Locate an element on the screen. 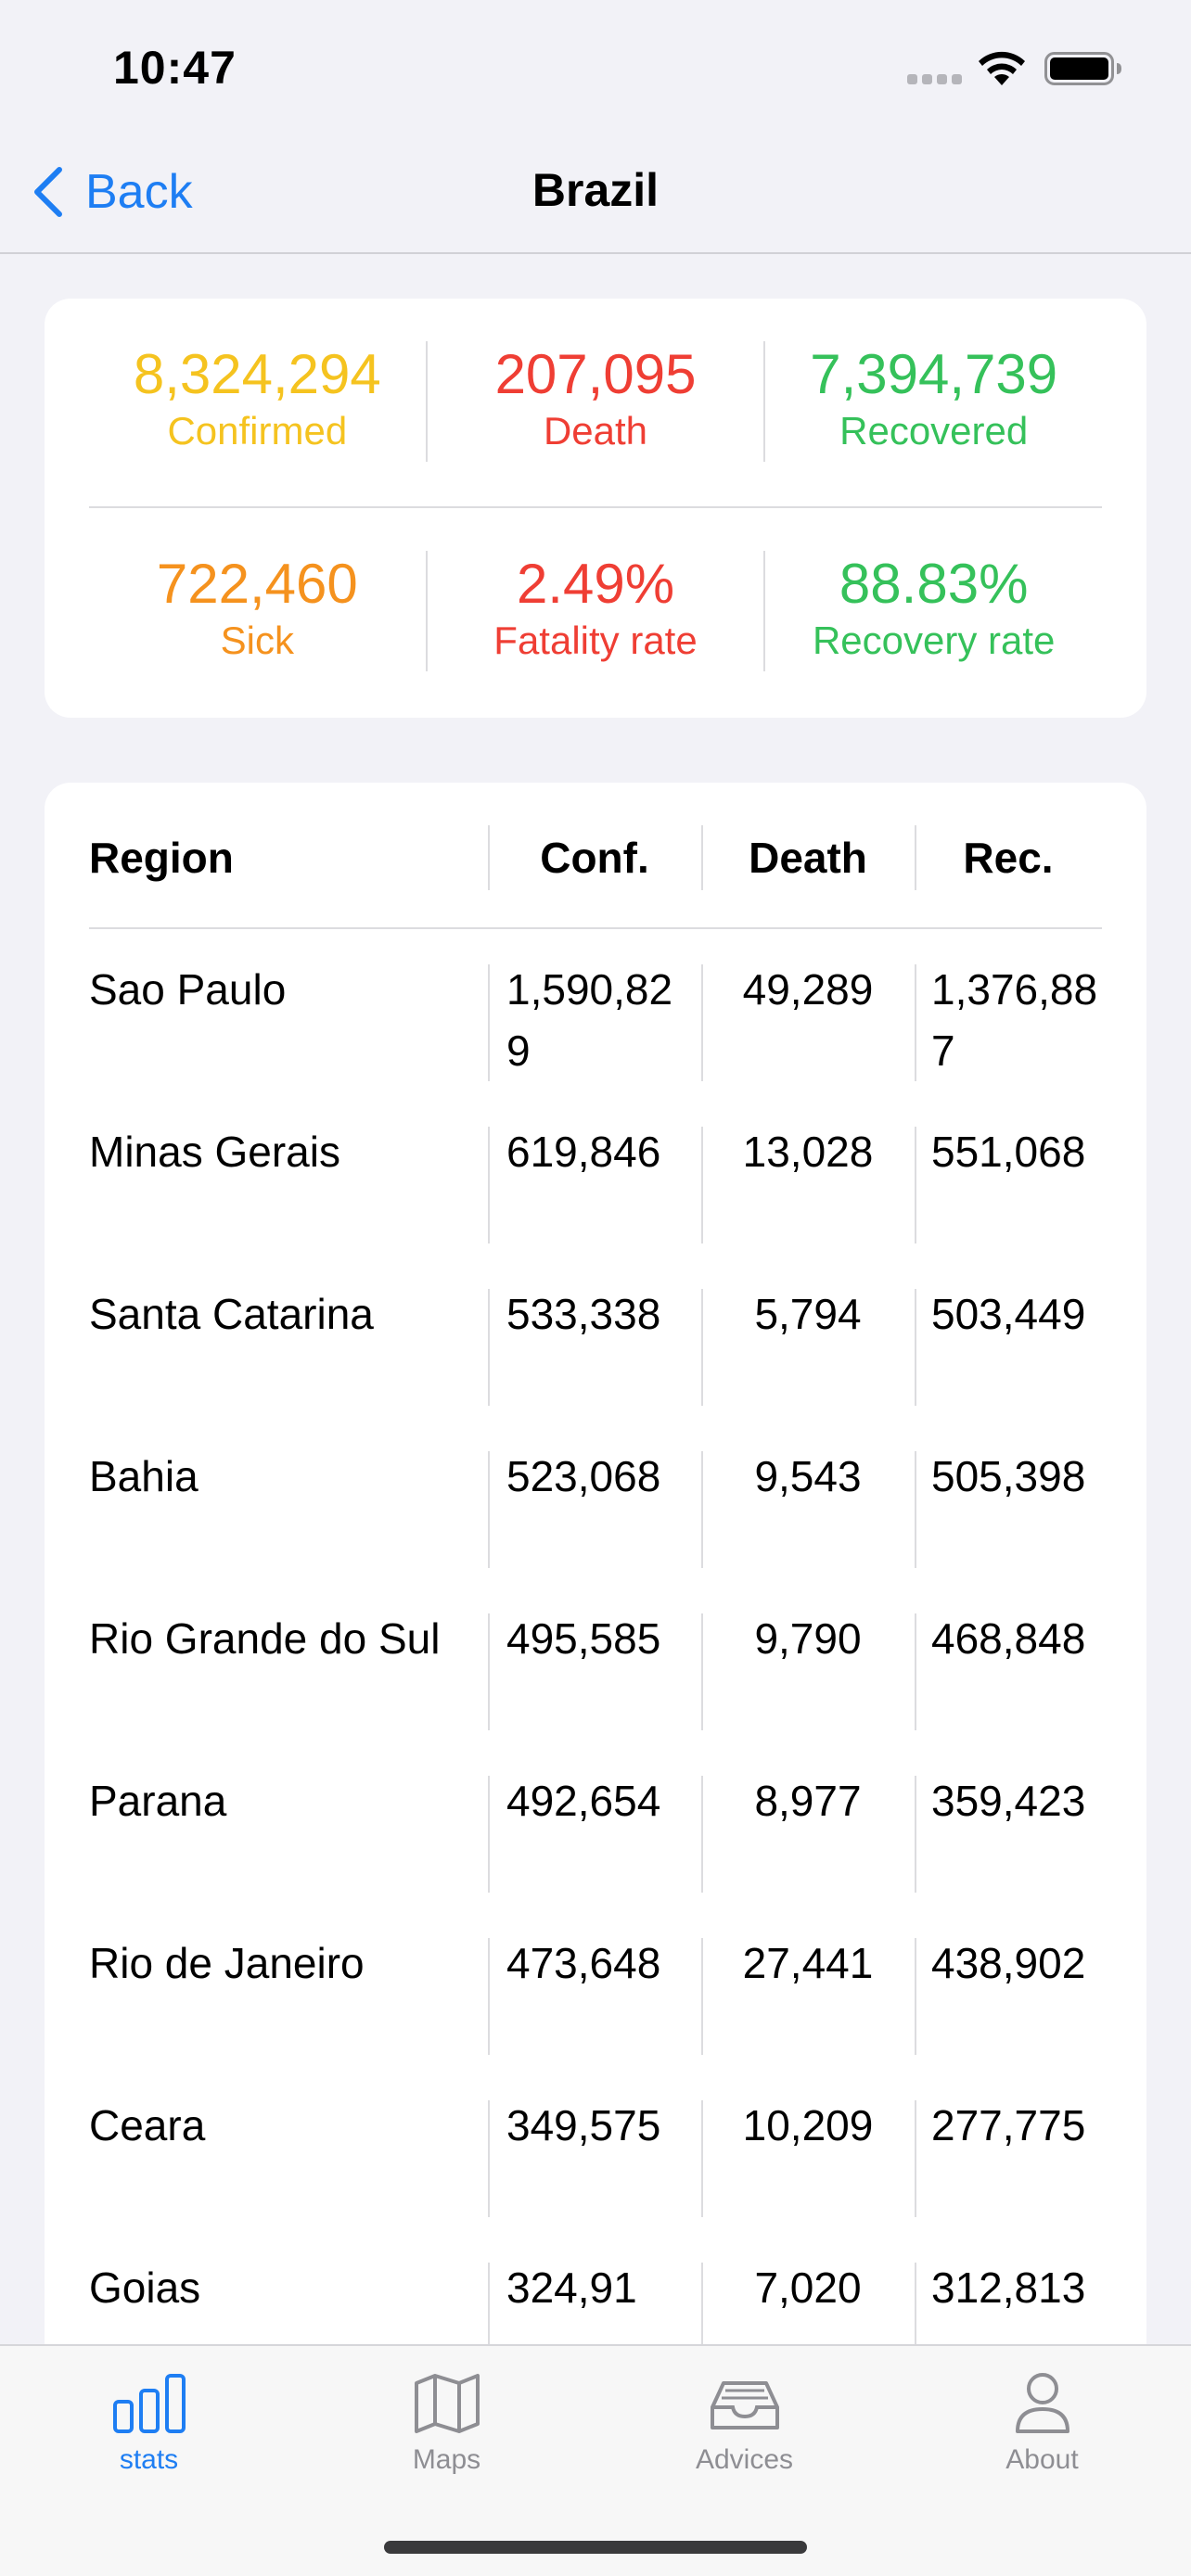  table-row: Goias 324,91 7,020 312,813 is located at coordinates (595, 2294).